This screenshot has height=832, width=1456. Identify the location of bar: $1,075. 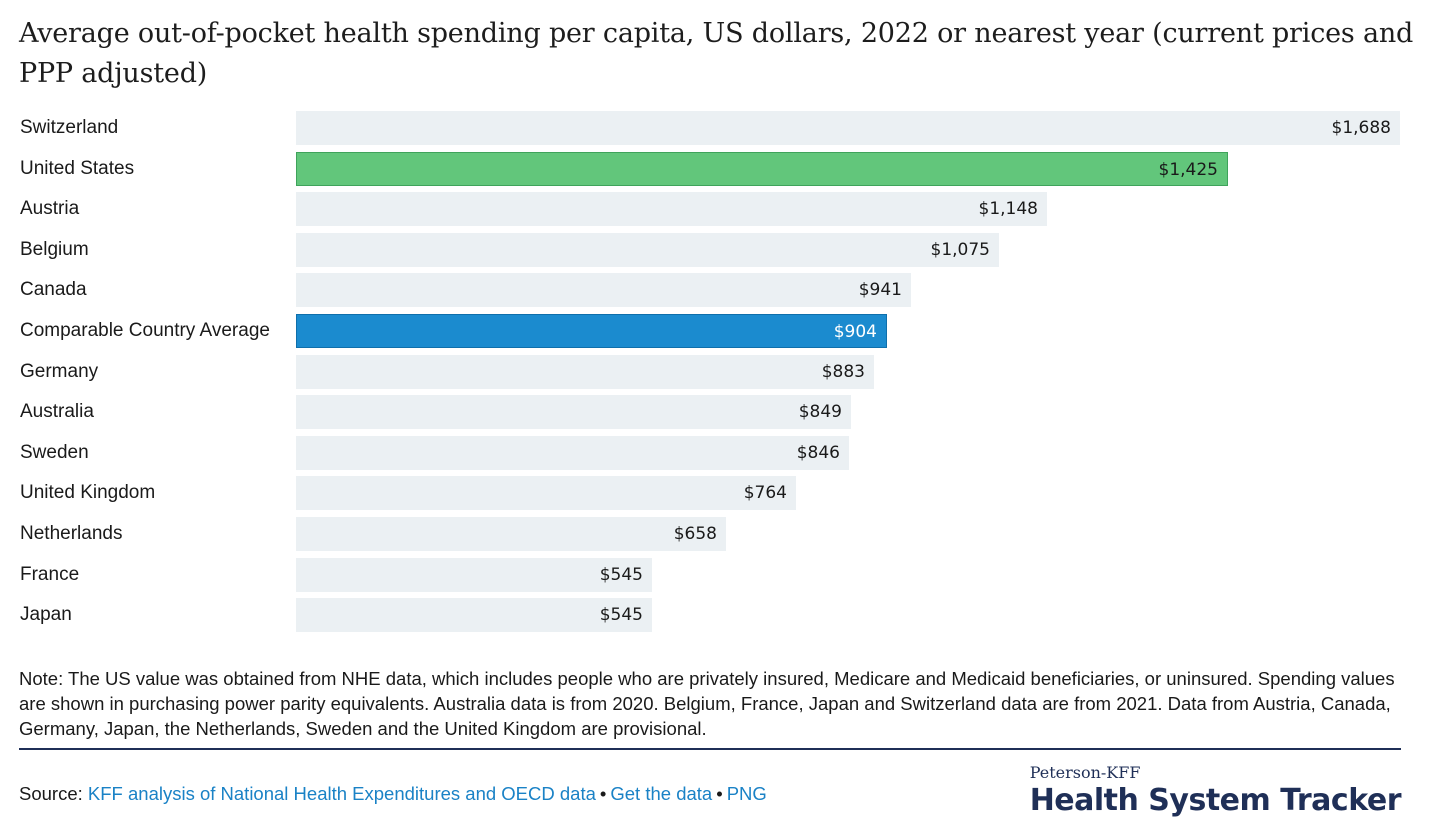
(647, 250).